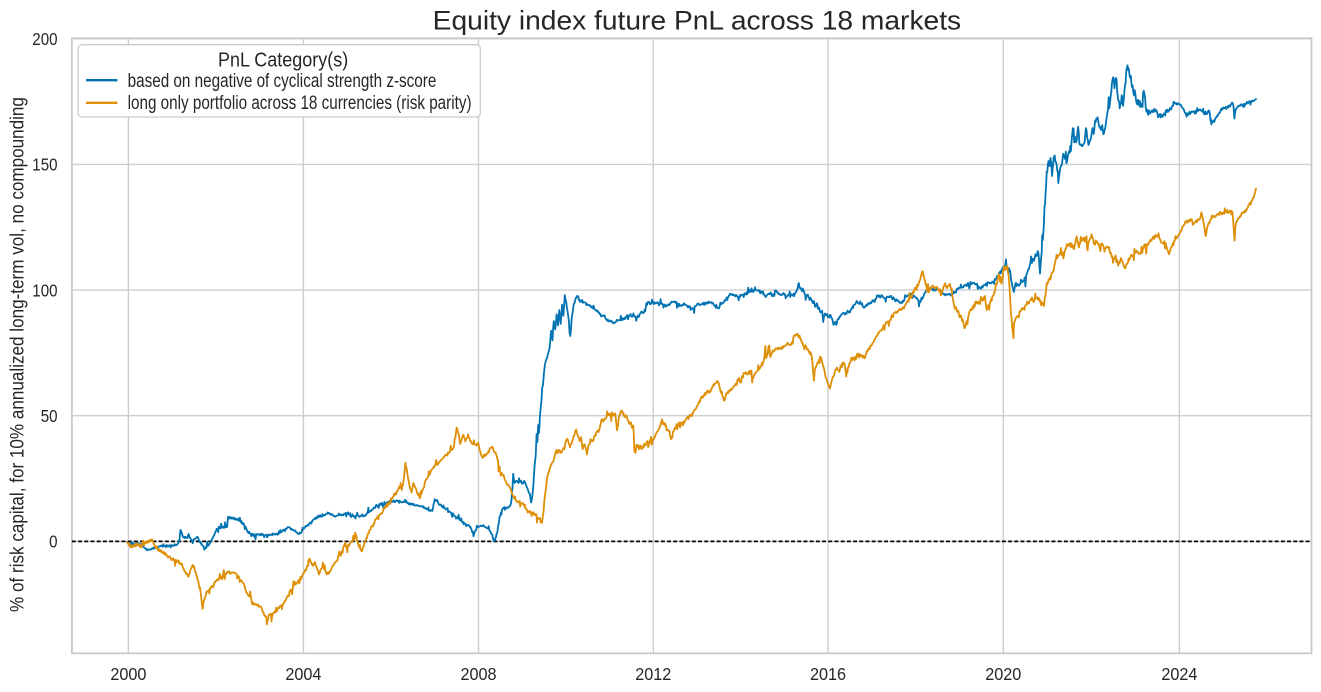 The width and height of the screenshot is (1321, 692). What do you see at coordinates (828, 674) in the screenshot?
I see `svg-text: 2016` at bounding box center [828, 674].